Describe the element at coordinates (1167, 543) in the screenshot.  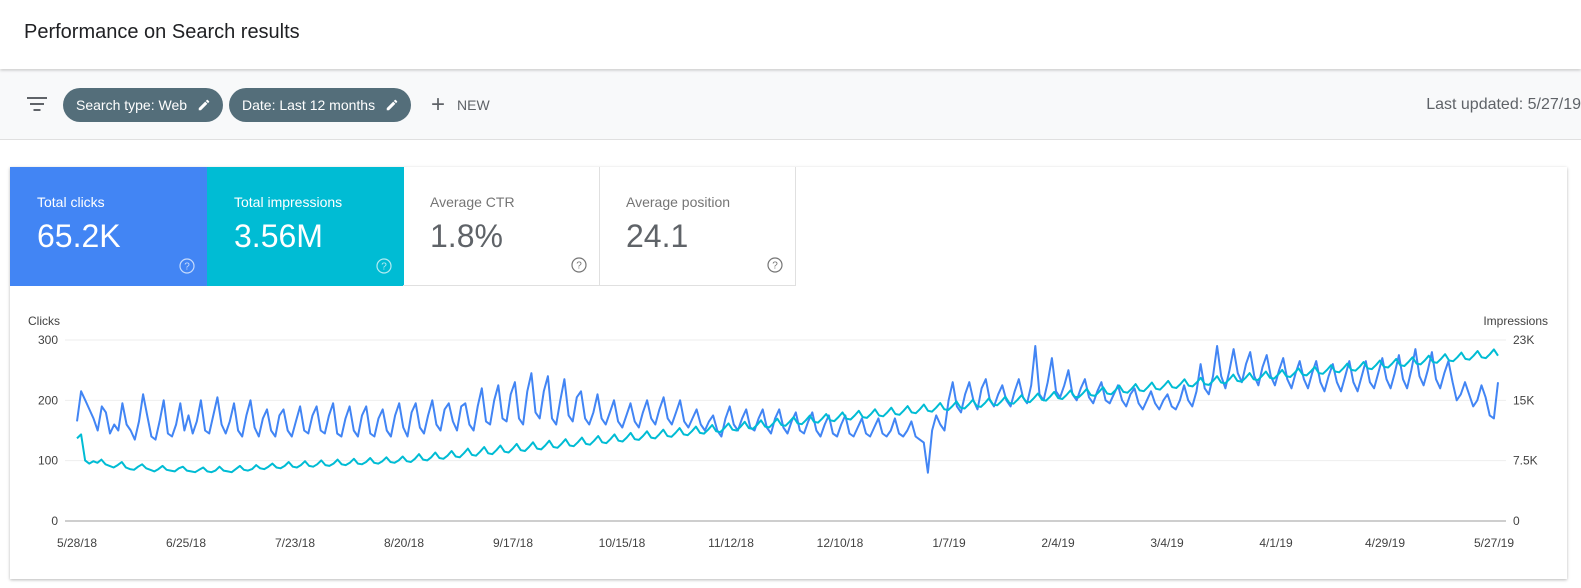
I see `x-tick-label: 3/4/19` at that location.